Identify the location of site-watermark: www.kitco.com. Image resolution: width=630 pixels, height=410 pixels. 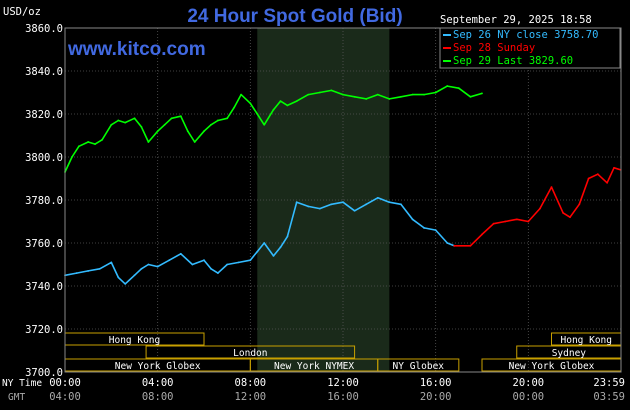
(136, 49).